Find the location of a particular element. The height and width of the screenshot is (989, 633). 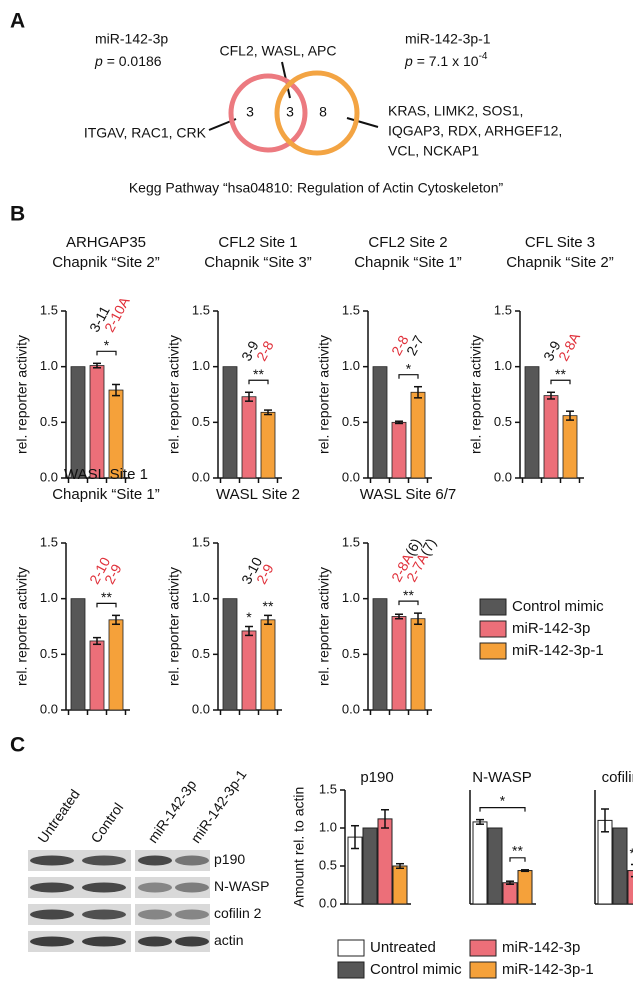

p-value: p = 0.0186 is located at coordinates (128, 61).